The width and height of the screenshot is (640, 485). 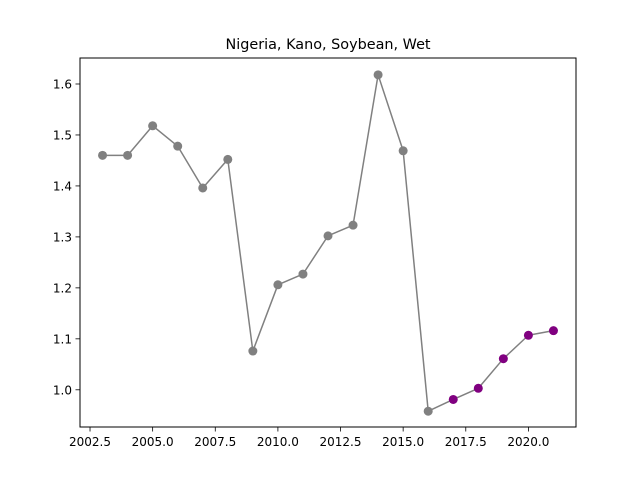 I want to click on y-tick-label: 1.4, so click(x=62, y=186).